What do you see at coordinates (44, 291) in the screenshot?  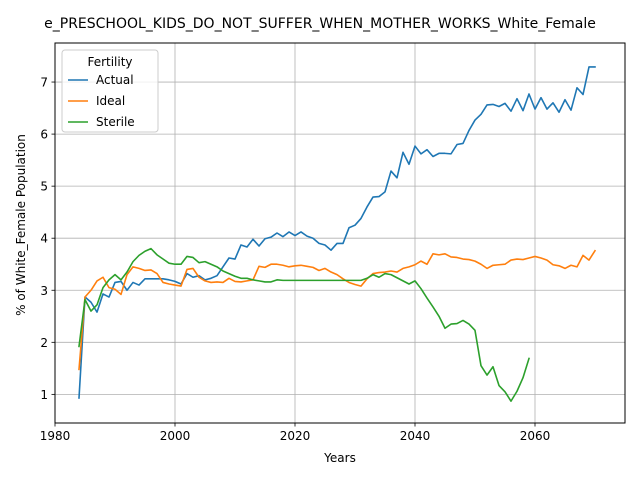 I see `y-tick-label: 3` at bounding box center [44, 291].